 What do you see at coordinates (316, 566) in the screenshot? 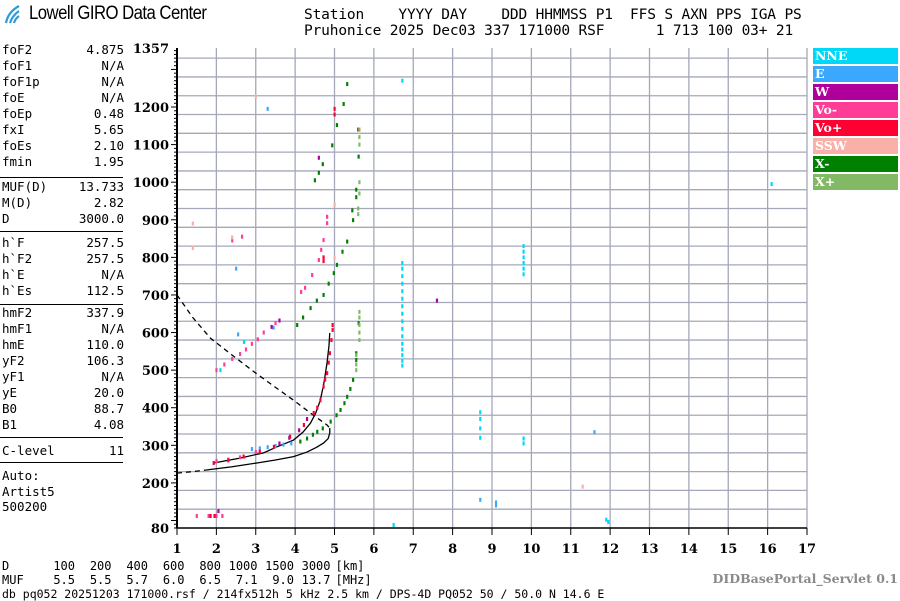
I see `table-cell: 3000` at bounding box center [316, 566].